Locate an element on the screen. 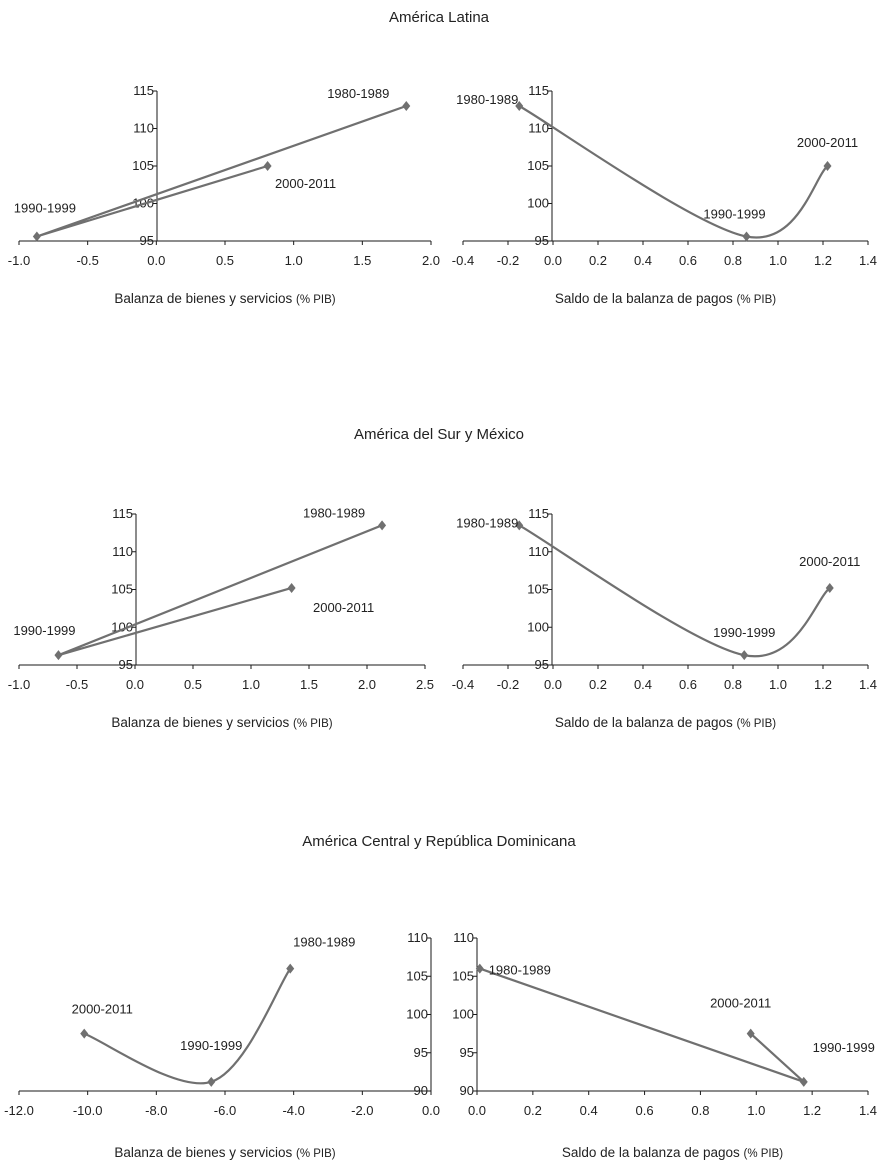 This screenshot has width=879, height=1169. x-tick-label: 1.4 is located at coordinates (868, 260).